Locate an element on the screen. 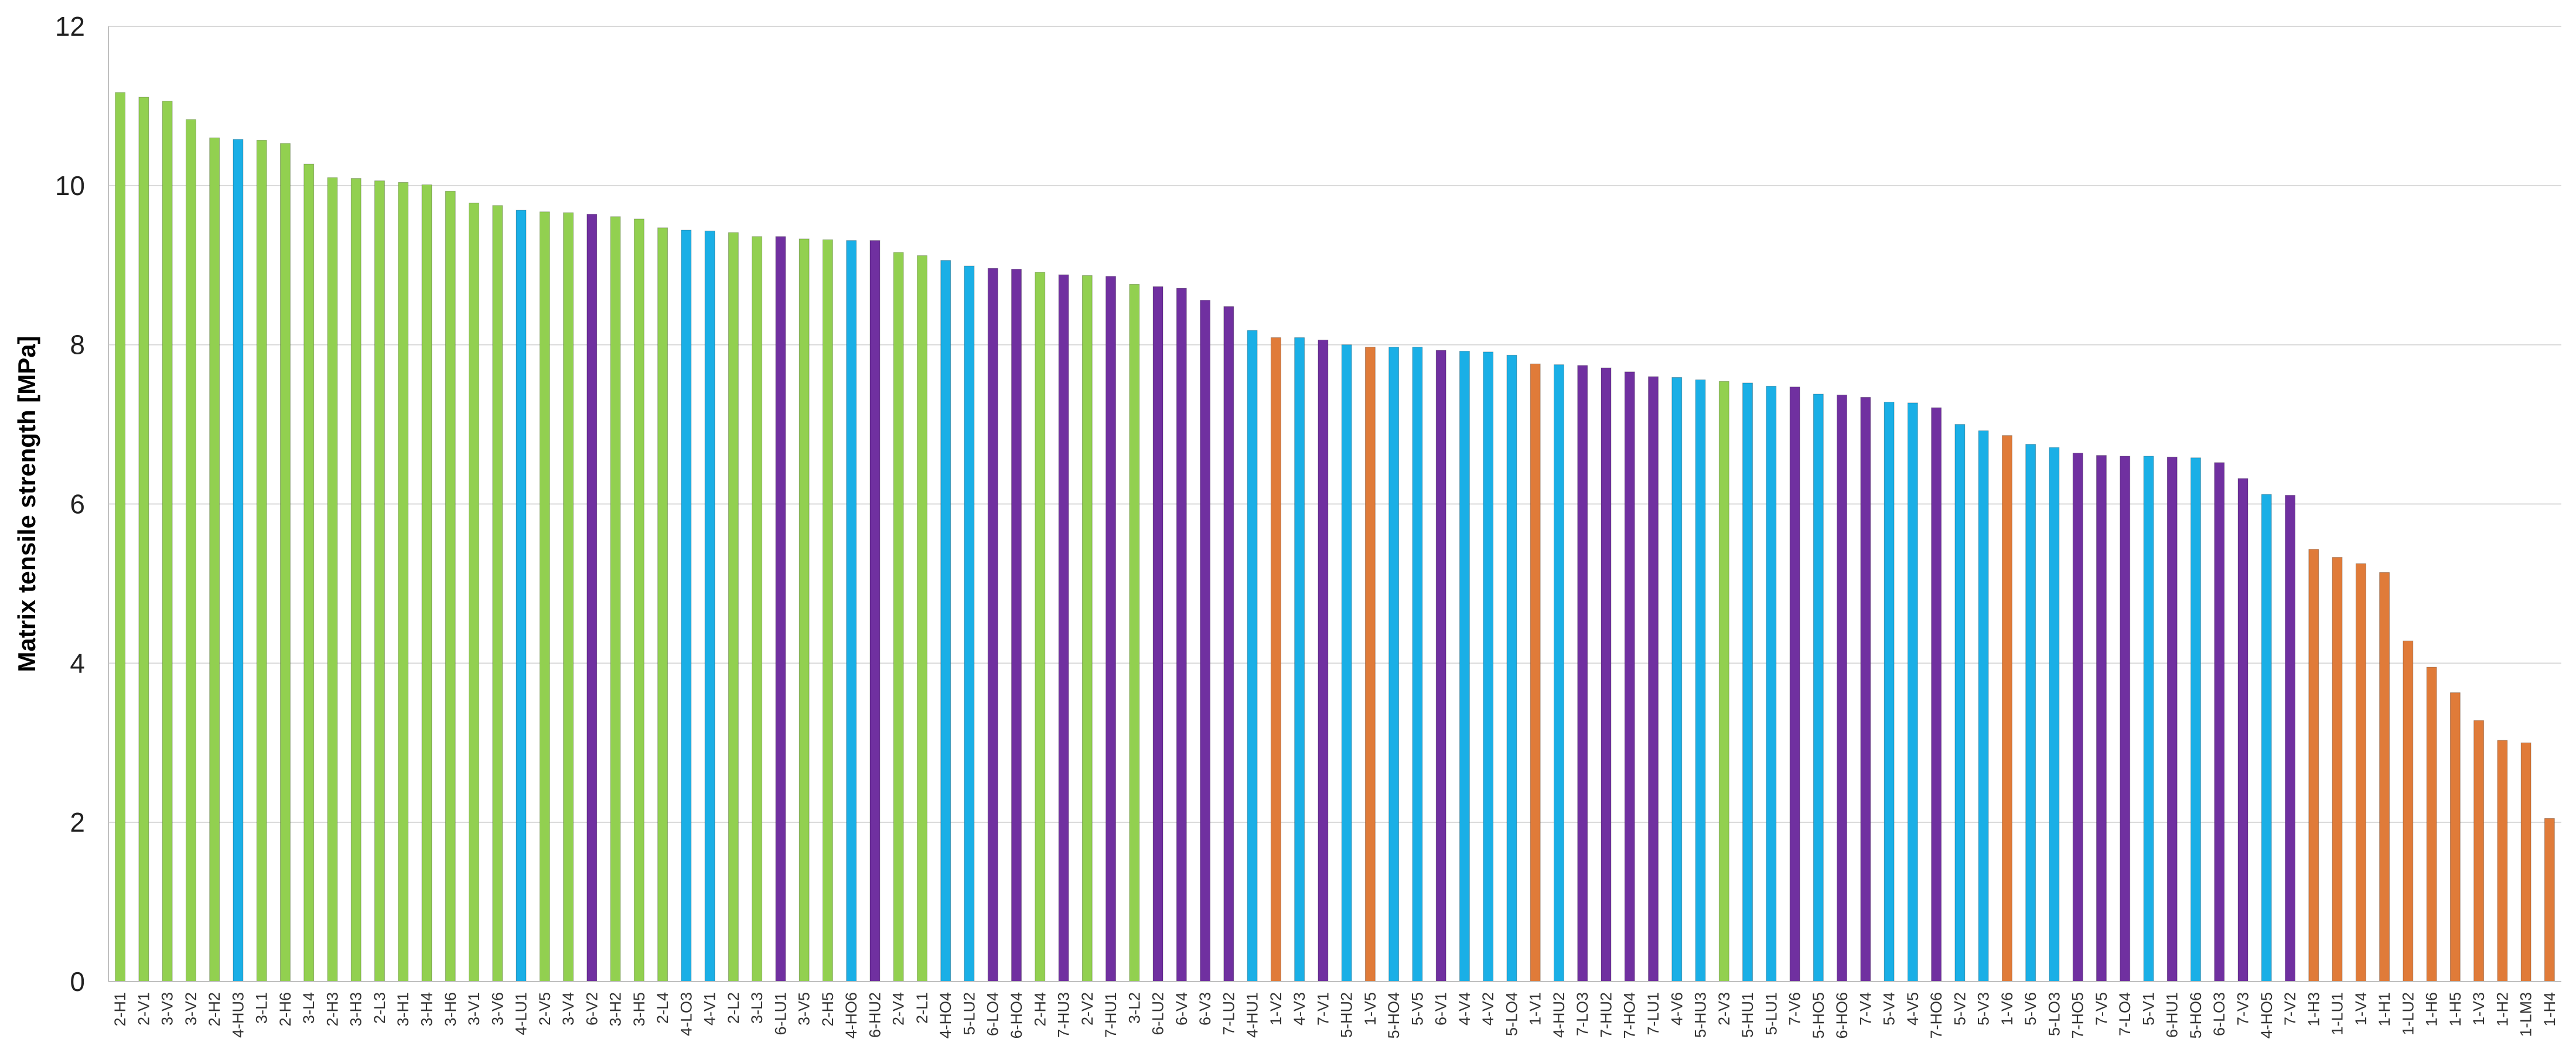  y-axis-label: Matrix tensile strength [MPa] is located at coordinates (26, 504).